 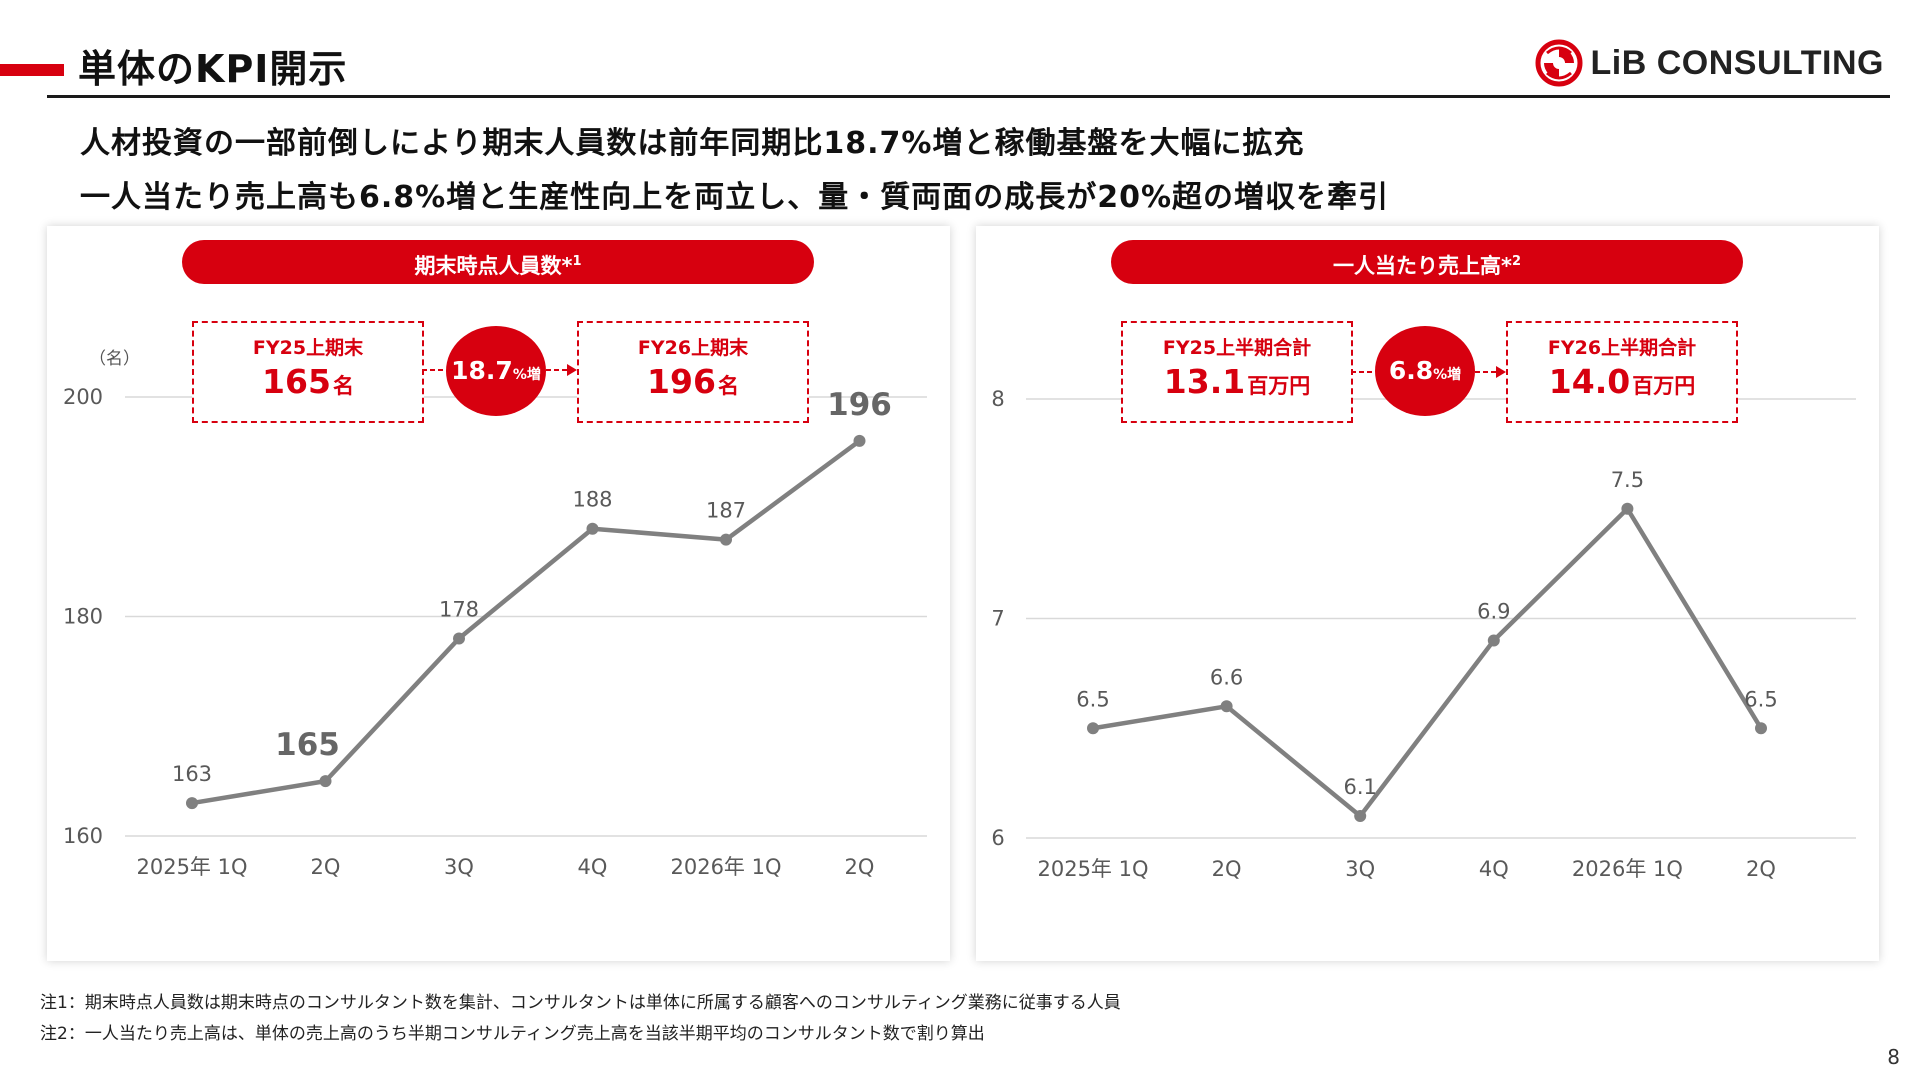 I want to click on headcount-xtick-label: 2025年 1Q, so click(x=191, y=867).